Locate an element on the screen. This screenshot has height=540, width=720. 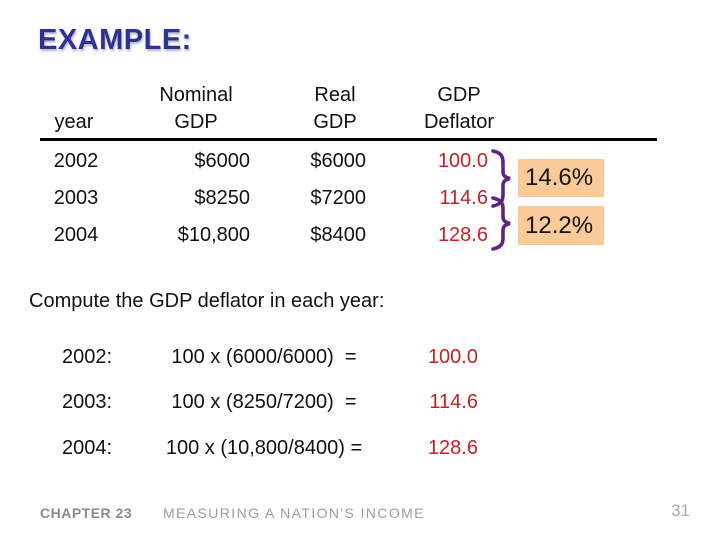
table-row-2003-year: 2003 is located at coordinates (76, 198).